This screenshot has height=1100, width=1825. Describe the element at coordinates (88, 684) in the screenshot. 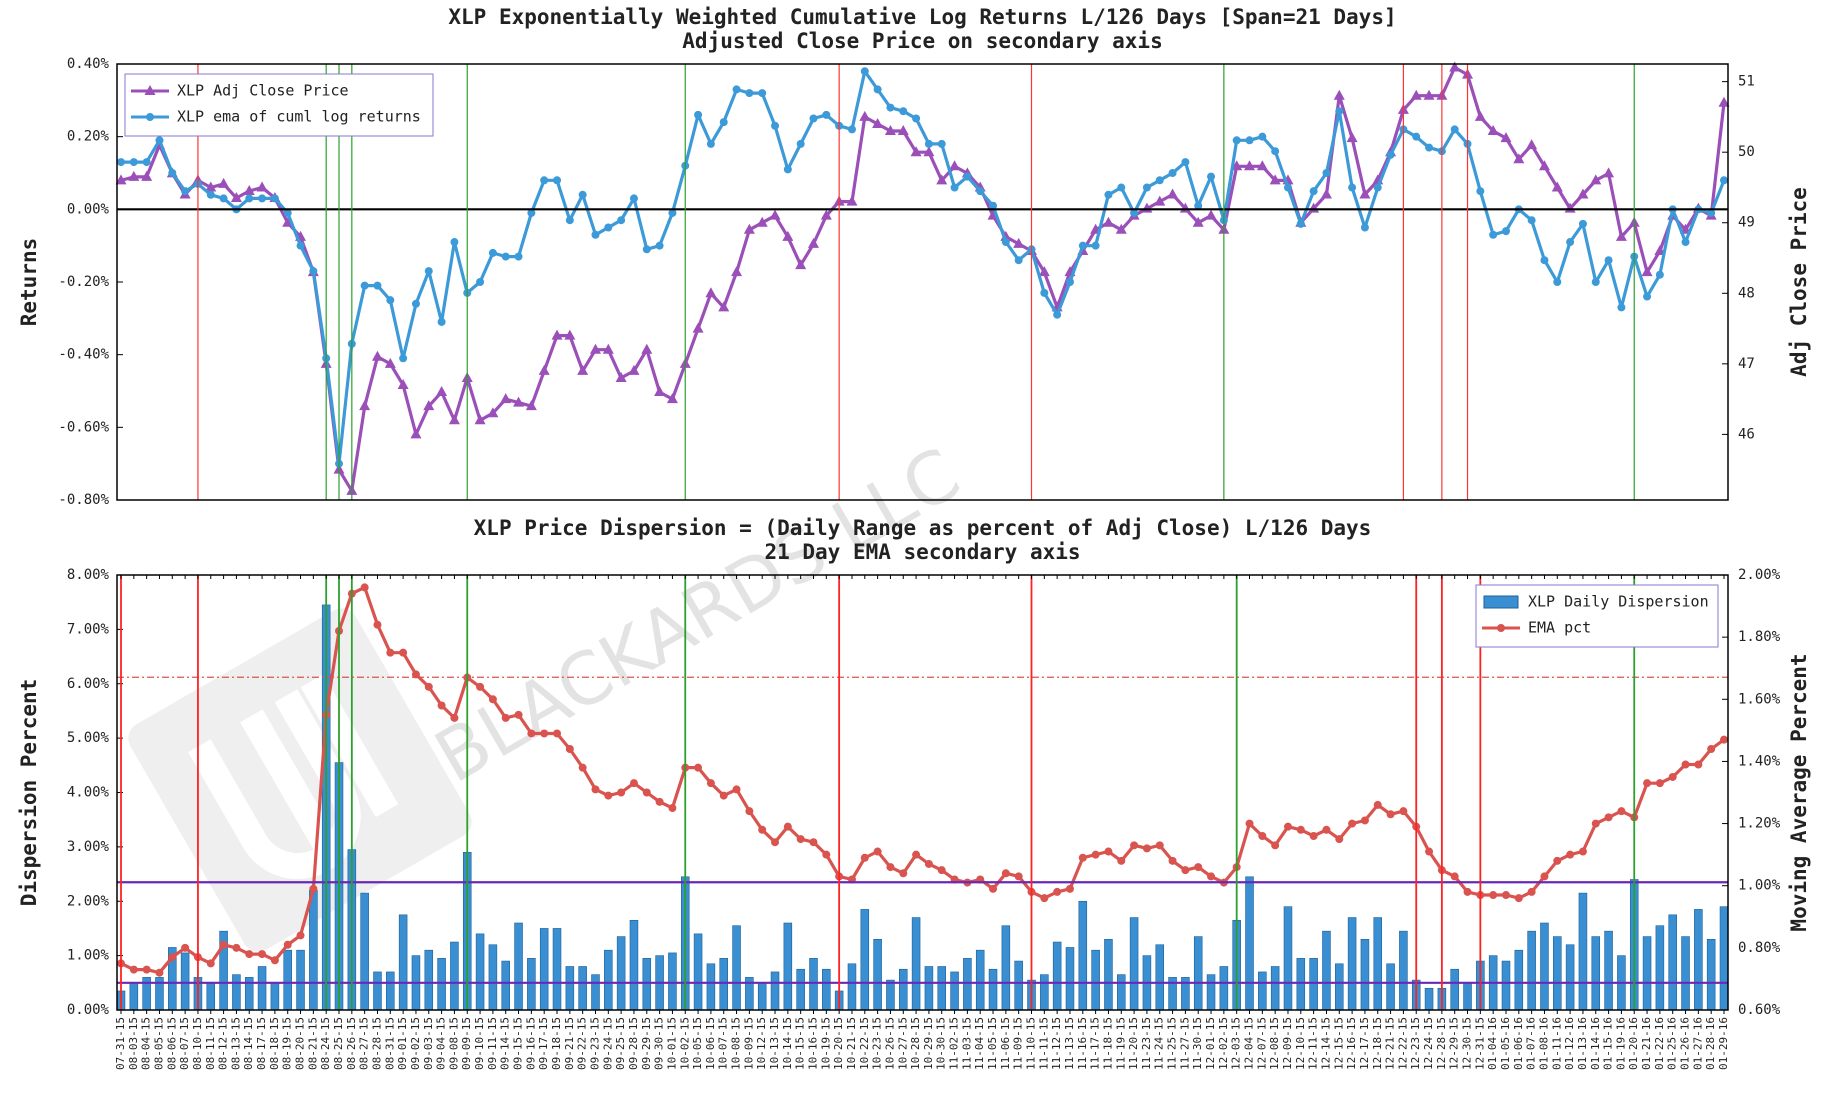

I see `y-tick-label: 6.00%` at that location.